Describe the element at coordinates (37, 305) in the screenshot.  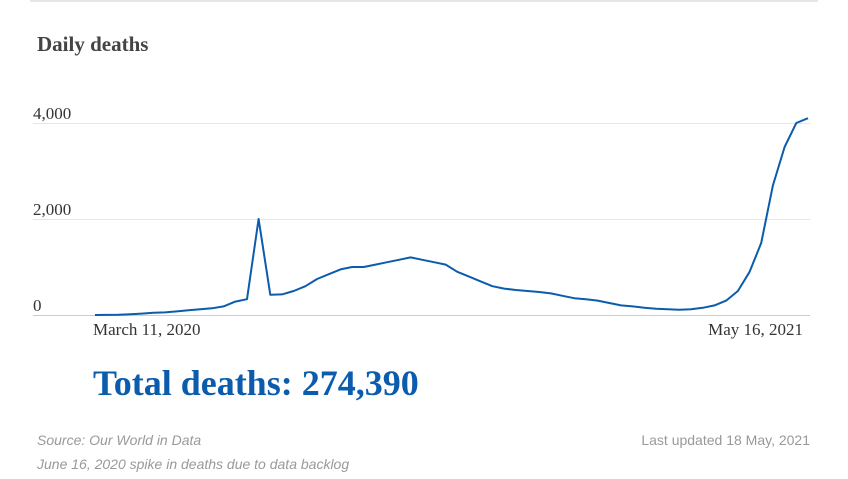
I see `y-tick-label: 0` at that location.